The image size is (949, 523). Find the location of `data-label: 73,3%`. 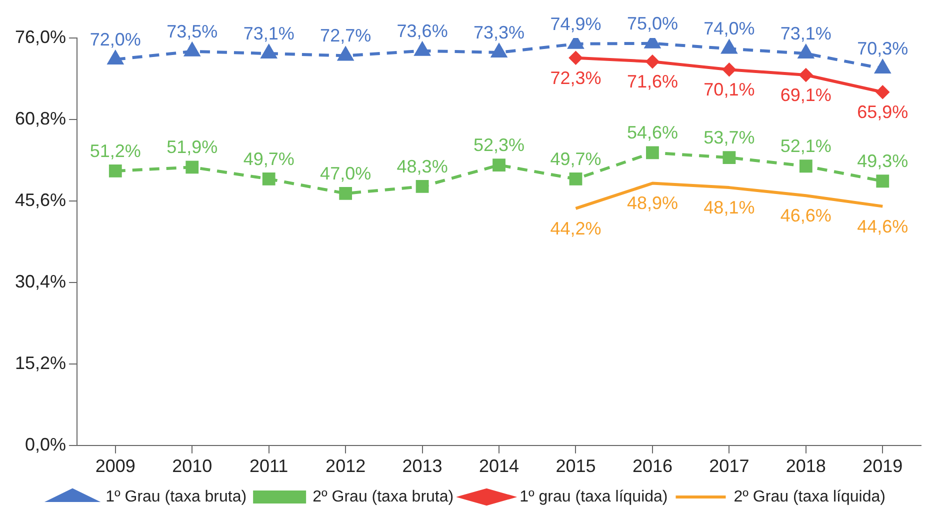

data-label: 73,3% is located at coordinates (499, 32).